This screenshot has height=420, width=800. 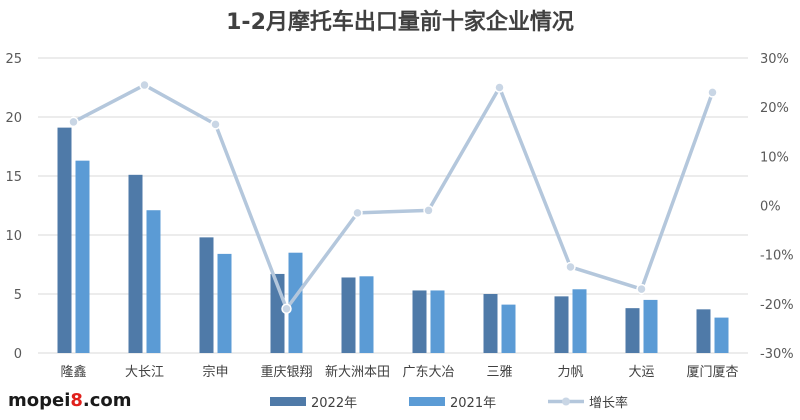 I want to click on y2-tick-label: -20%, so click(x=777, y=305).